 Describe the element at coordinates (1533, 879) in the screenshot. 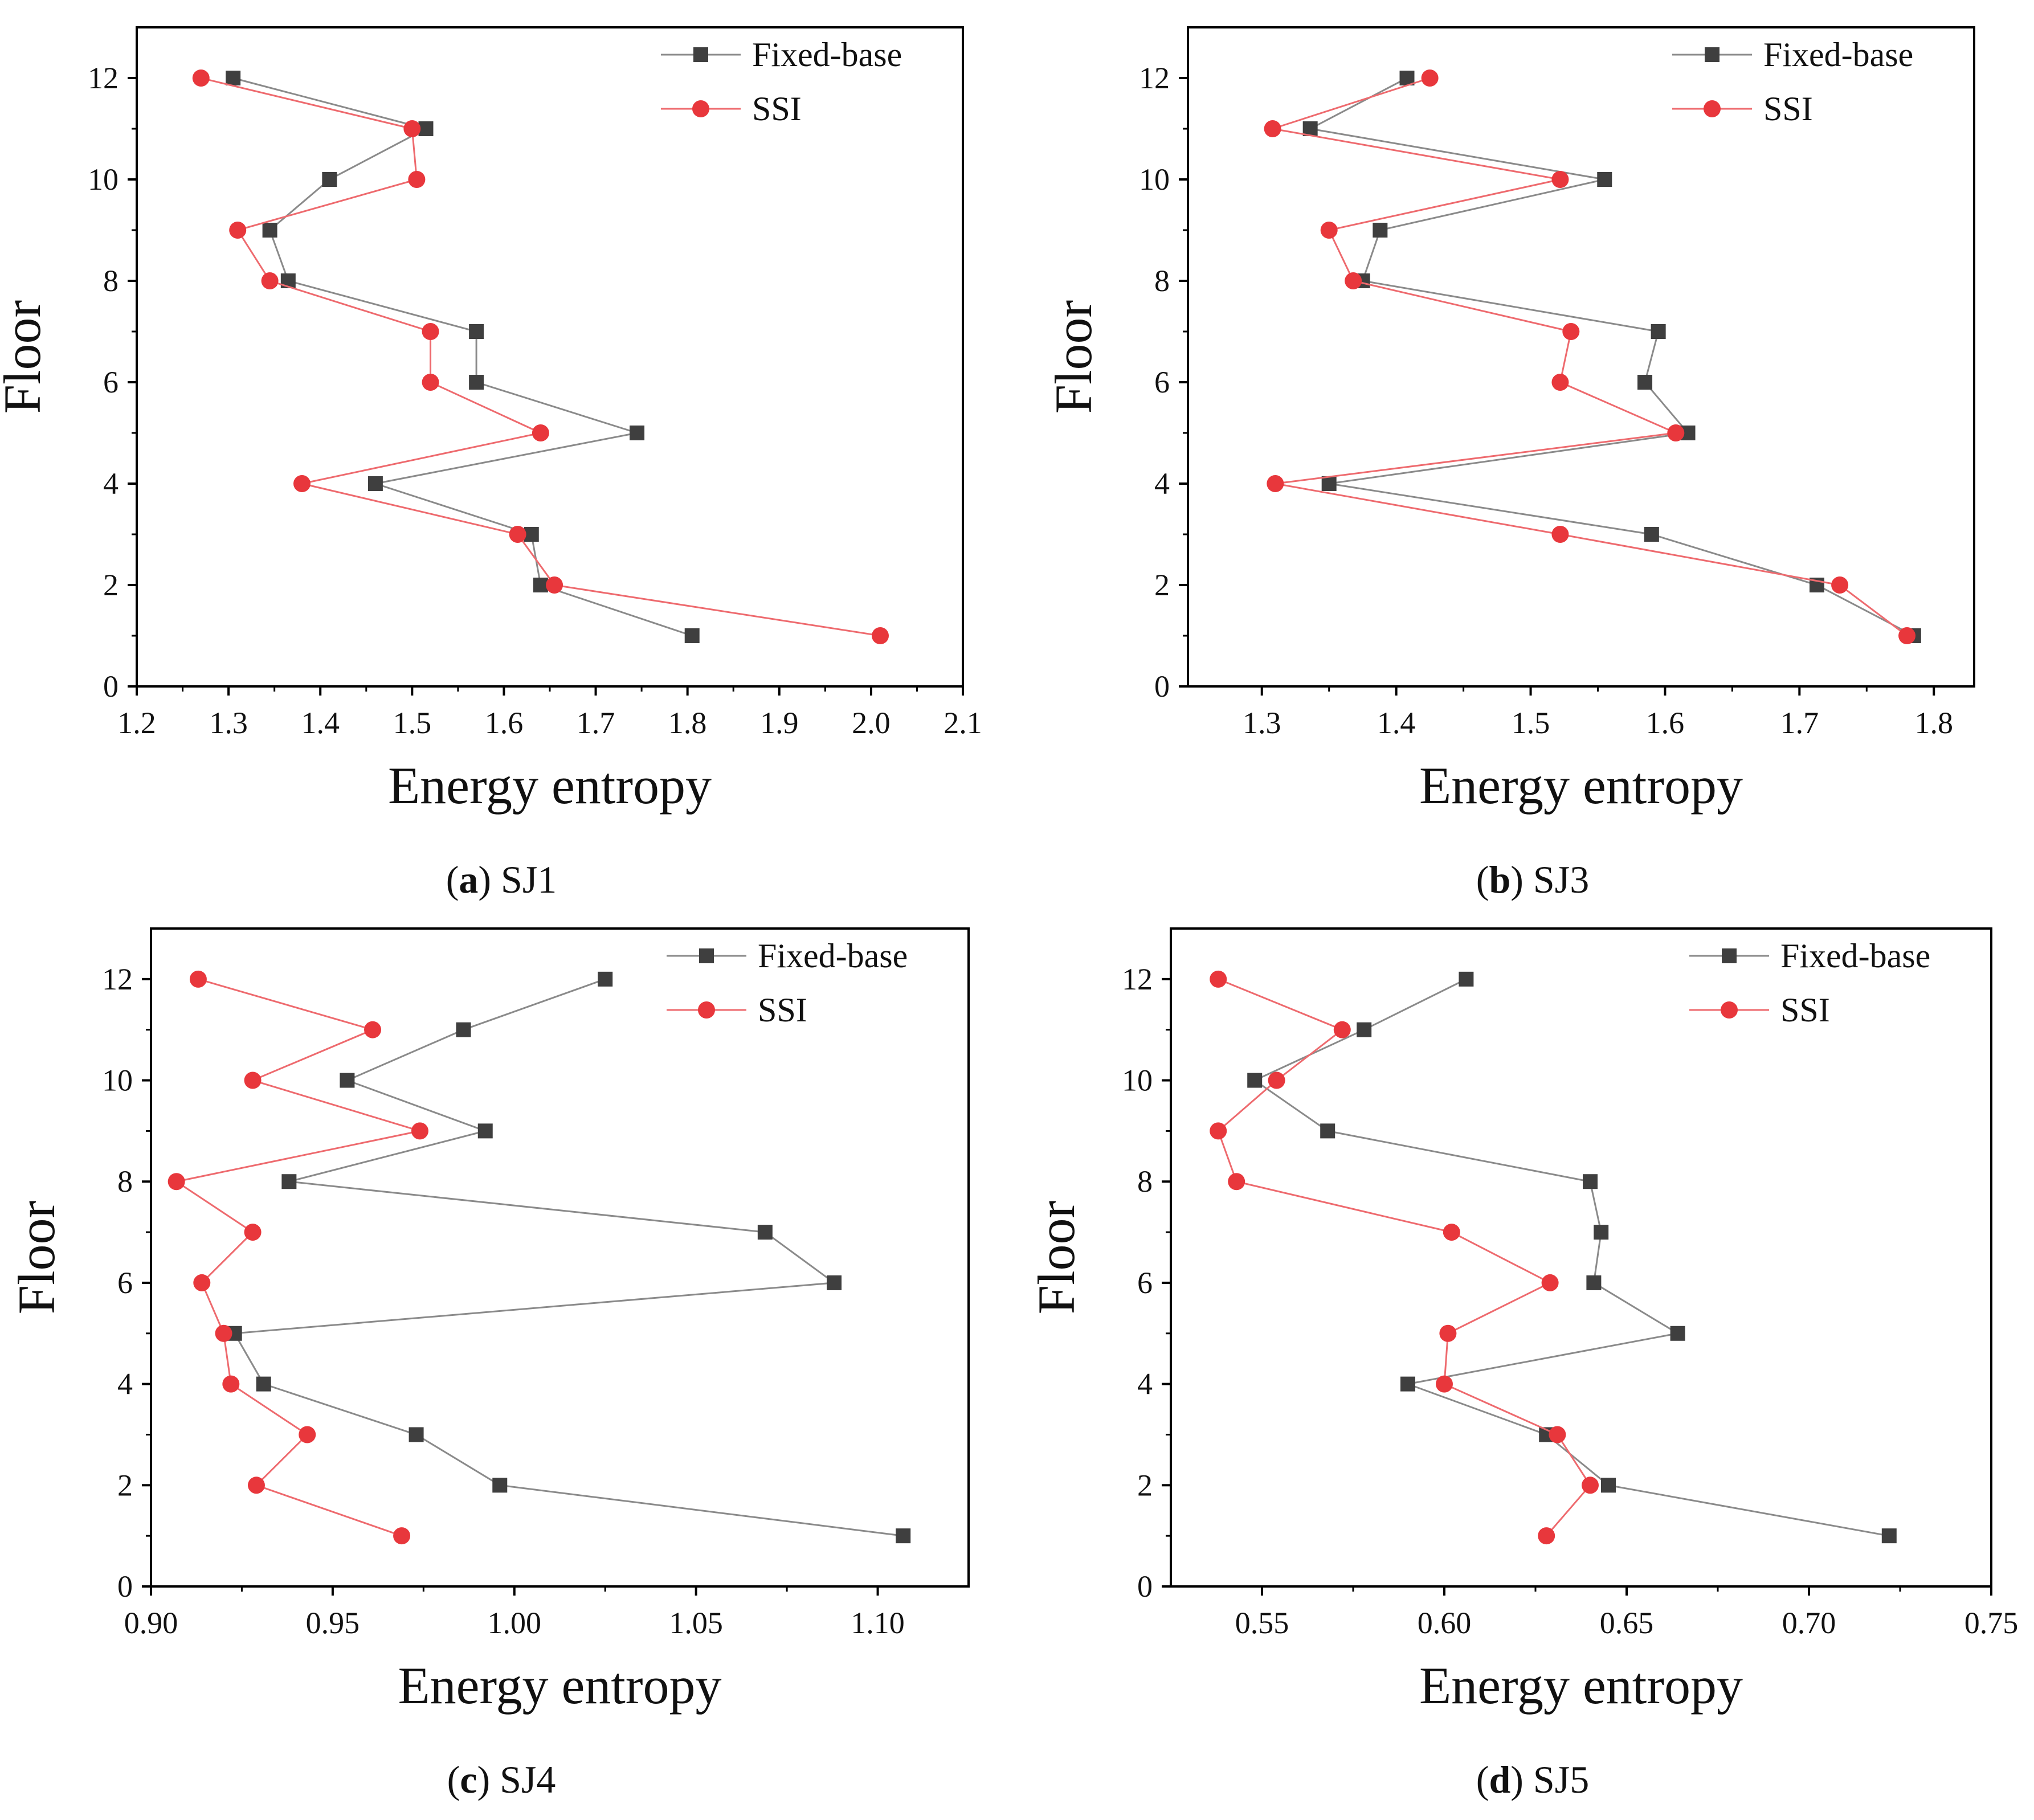

I see `caption-b: (b) SJ3` at that location.